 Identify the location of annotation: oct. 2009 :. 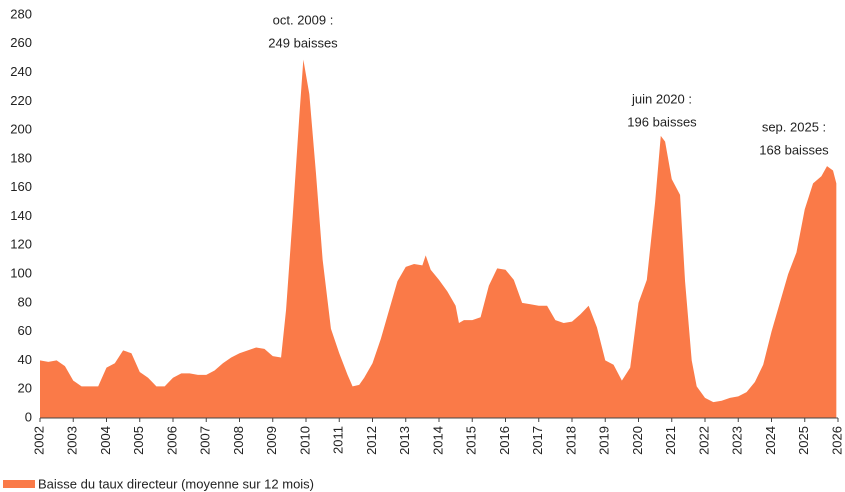
(303, 19).